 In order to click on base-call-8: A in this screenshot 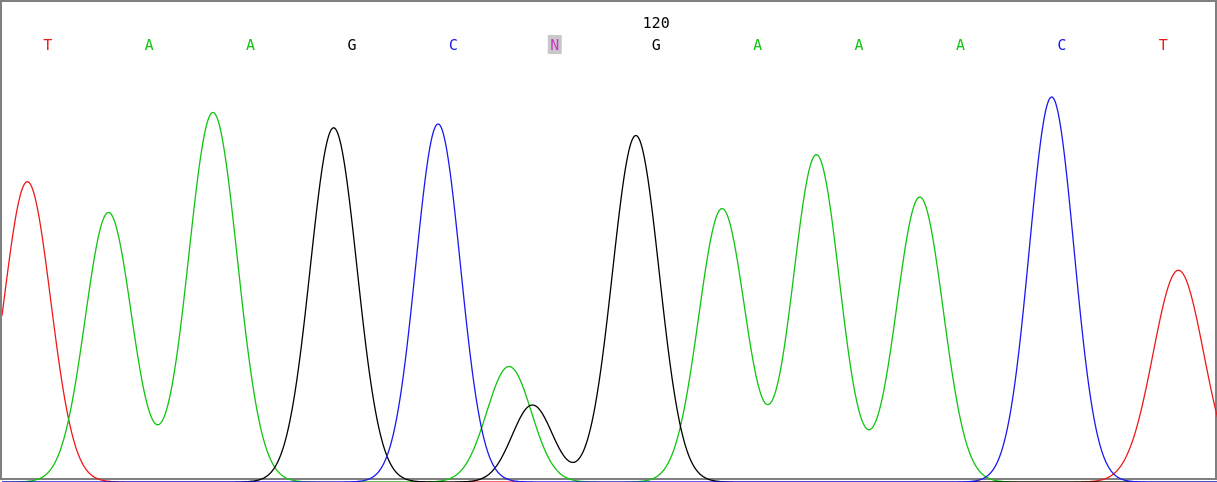, I will do `click(859, 45)`.